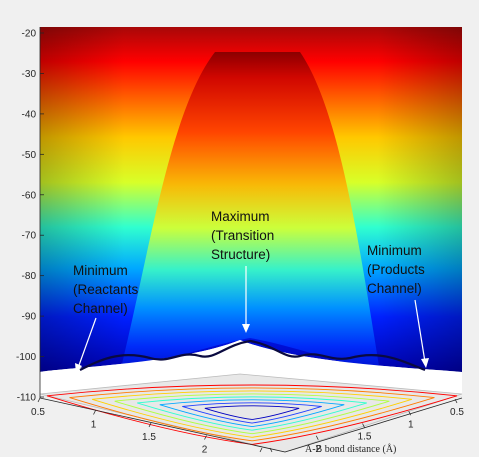 The height and width of the screenshot is (457, 479). I want to click on z-tick-label: -100, so click(26, 357).